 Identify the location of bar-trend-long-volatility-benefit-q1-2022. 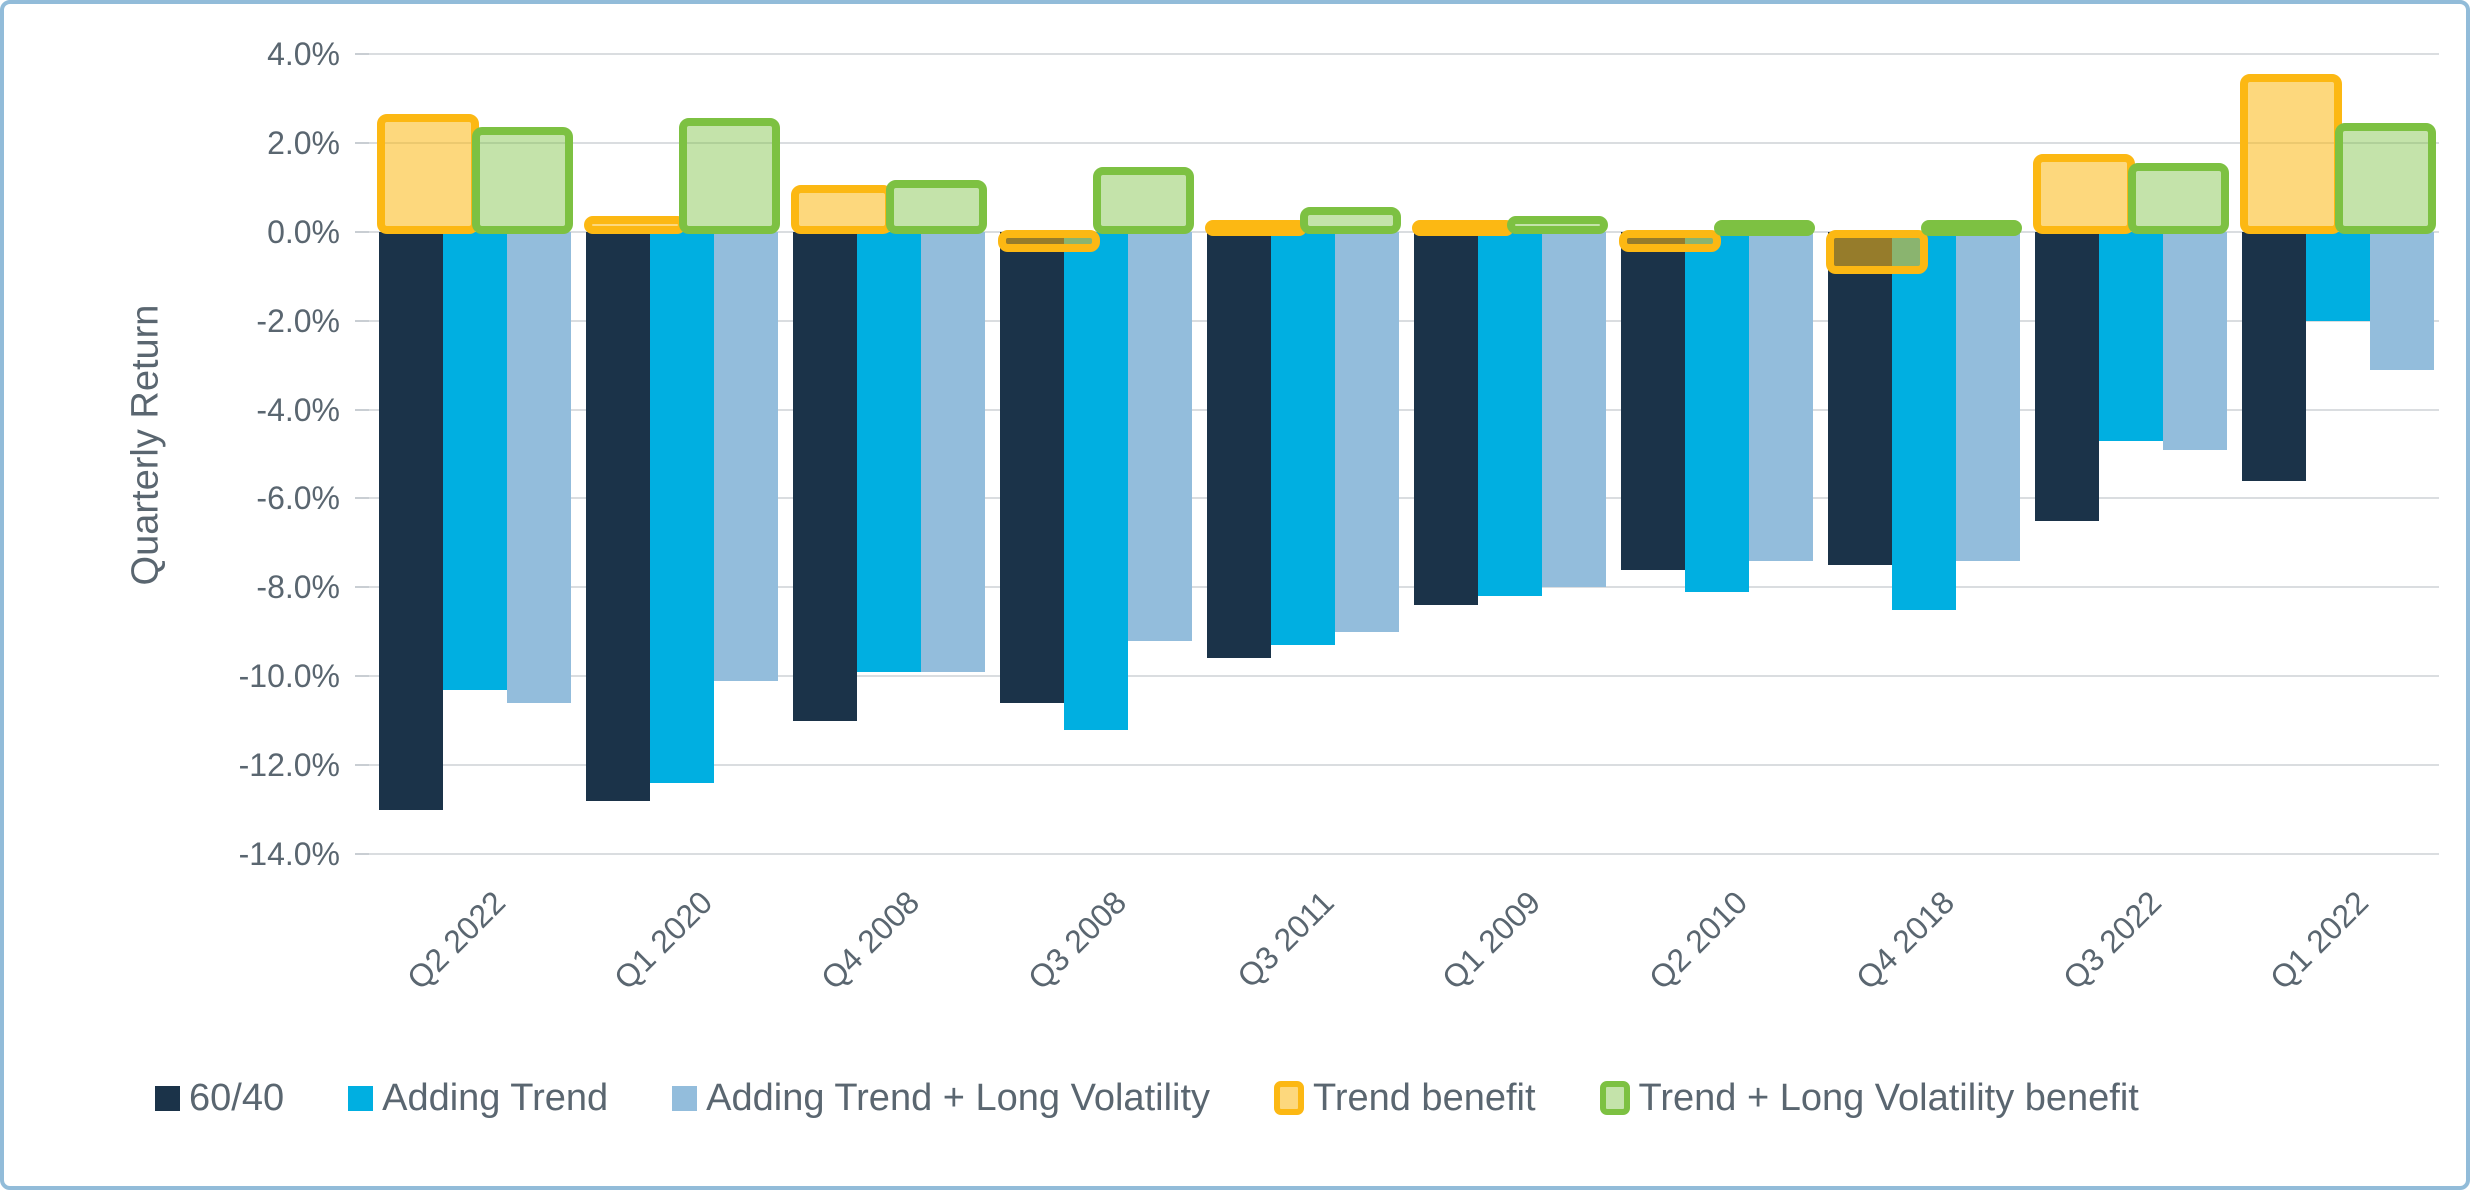
(2385, 178).